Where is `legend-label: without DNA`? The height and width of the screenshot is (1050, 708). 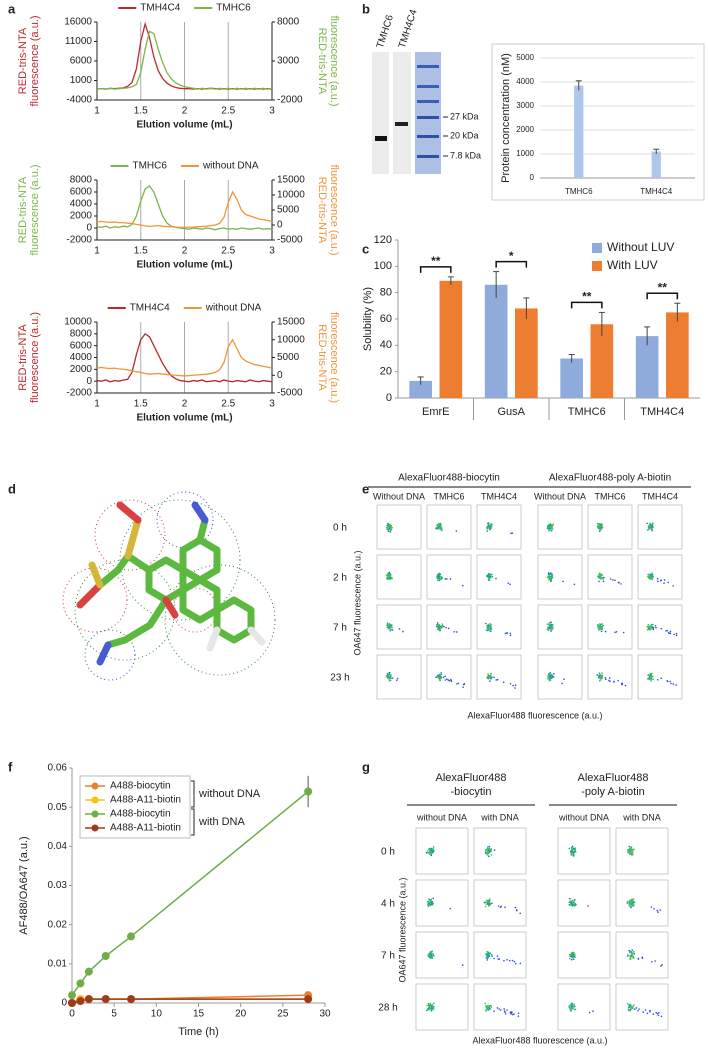 legend-label: without DNA is located at coordinates (233, 308).